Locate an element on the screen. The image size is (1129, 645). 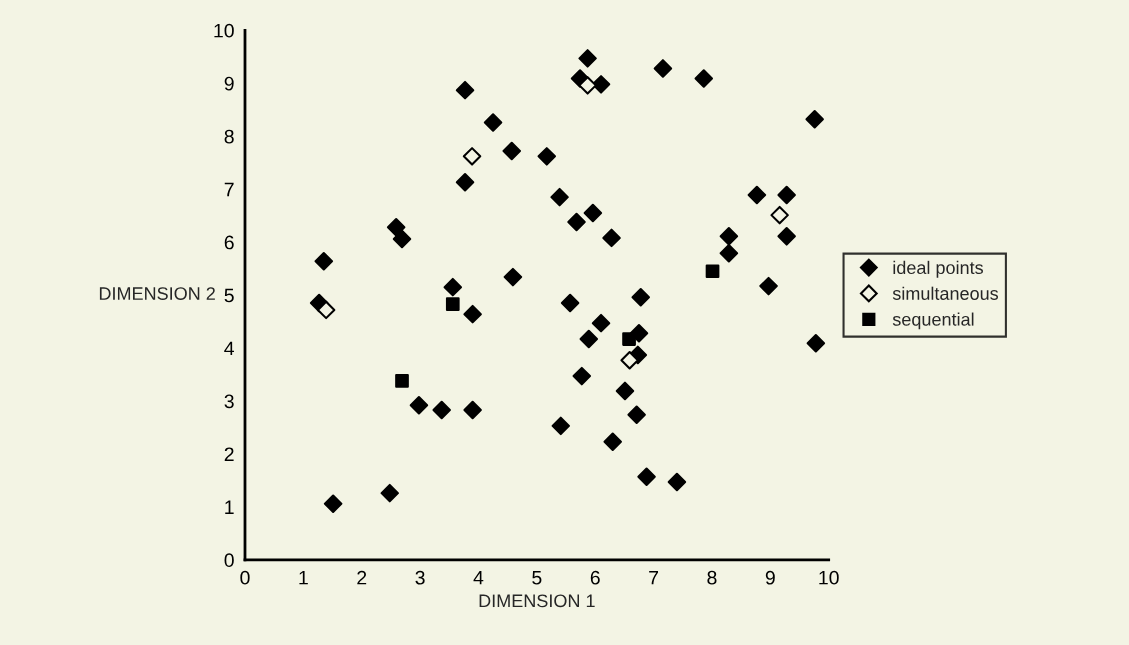
x-tick-label: 7 is located at coordinates (654, 577).